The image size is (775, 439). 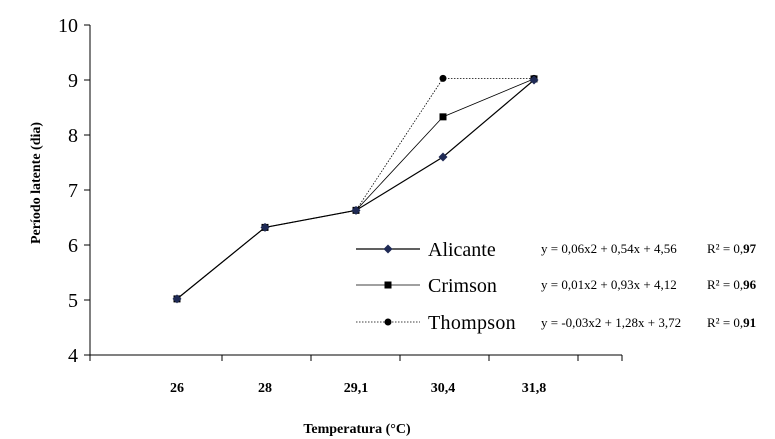 What do you see at coordinates (472, 323) in the screenshot?
I see `legend-label-thompson: Thompson` at bounding box center [472, 323].